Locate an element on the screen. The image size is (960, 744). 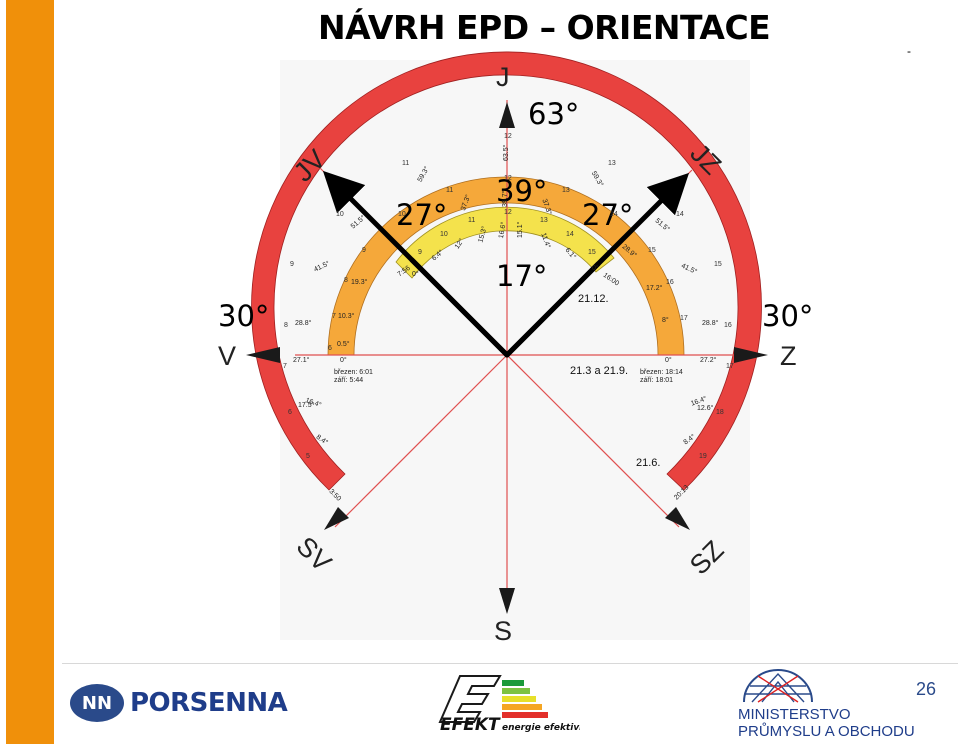
outer-hour: 13 is located at coordinates (612, 163).